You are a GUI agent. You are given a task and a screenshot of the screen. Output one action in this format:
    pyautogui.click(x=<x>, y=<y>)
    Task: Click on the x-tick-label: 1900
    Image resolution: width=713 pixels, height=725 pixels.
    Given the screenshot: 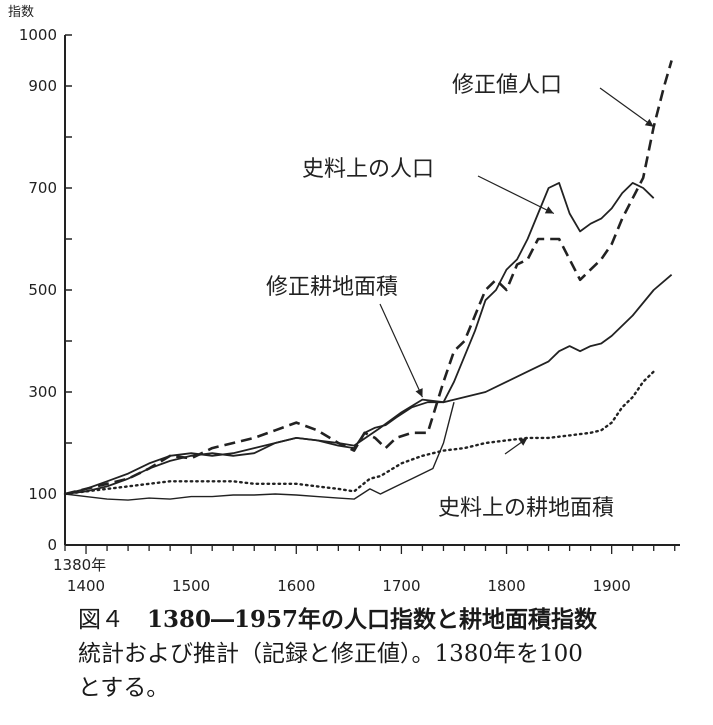 What is the action you would take?
    pyautogui.click(x=612, y=586)
    